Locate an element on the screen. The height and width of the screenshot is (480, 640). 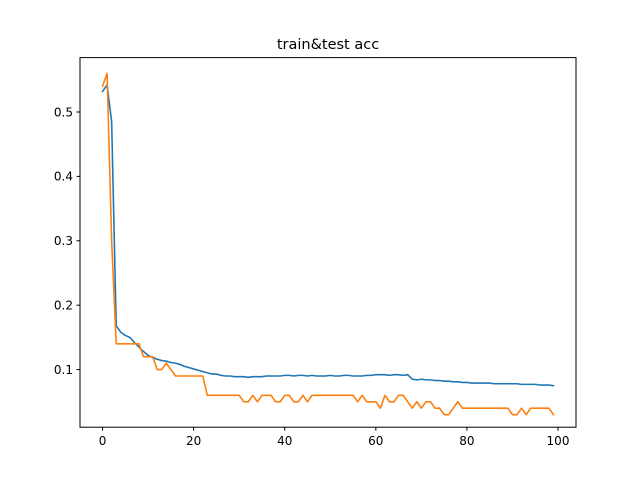
y-tick-label: 0.4 is located at coordinates (63, 177).